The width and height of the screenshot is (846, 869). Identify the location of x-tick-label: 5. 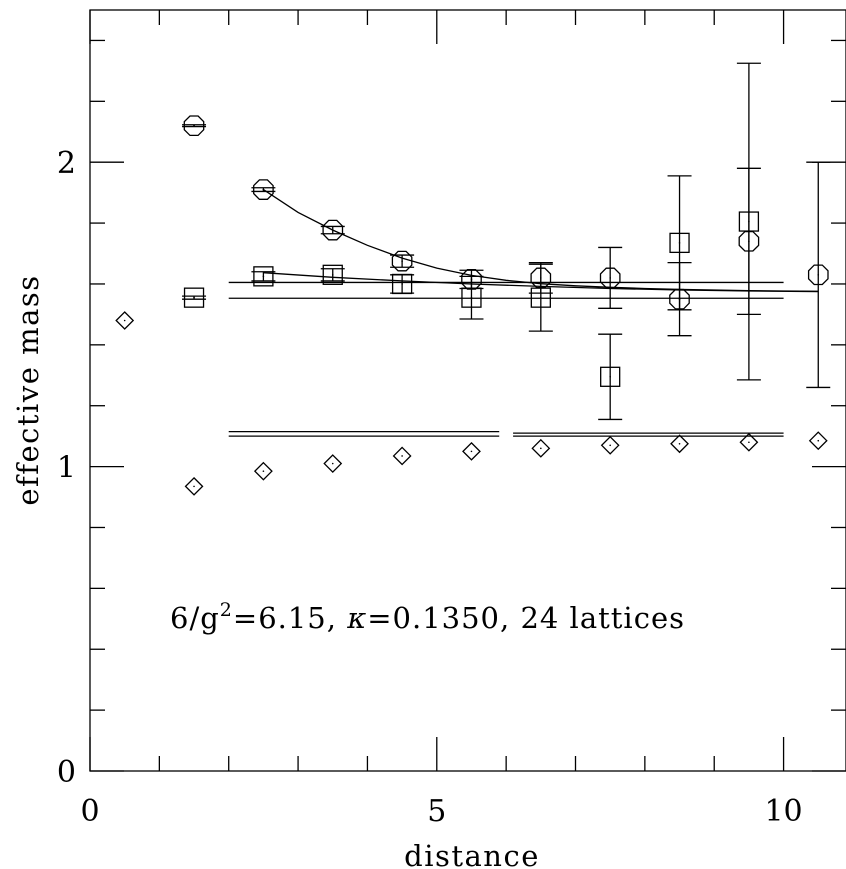
(436, 811).